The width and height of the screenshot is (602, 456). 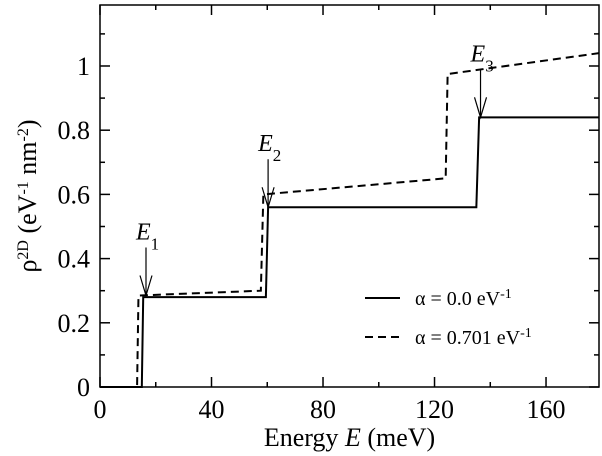 What do you see at coordinates (398, 437) in the screenshot?
I see `label-part: (meV)` at bounding box center [398, 437].